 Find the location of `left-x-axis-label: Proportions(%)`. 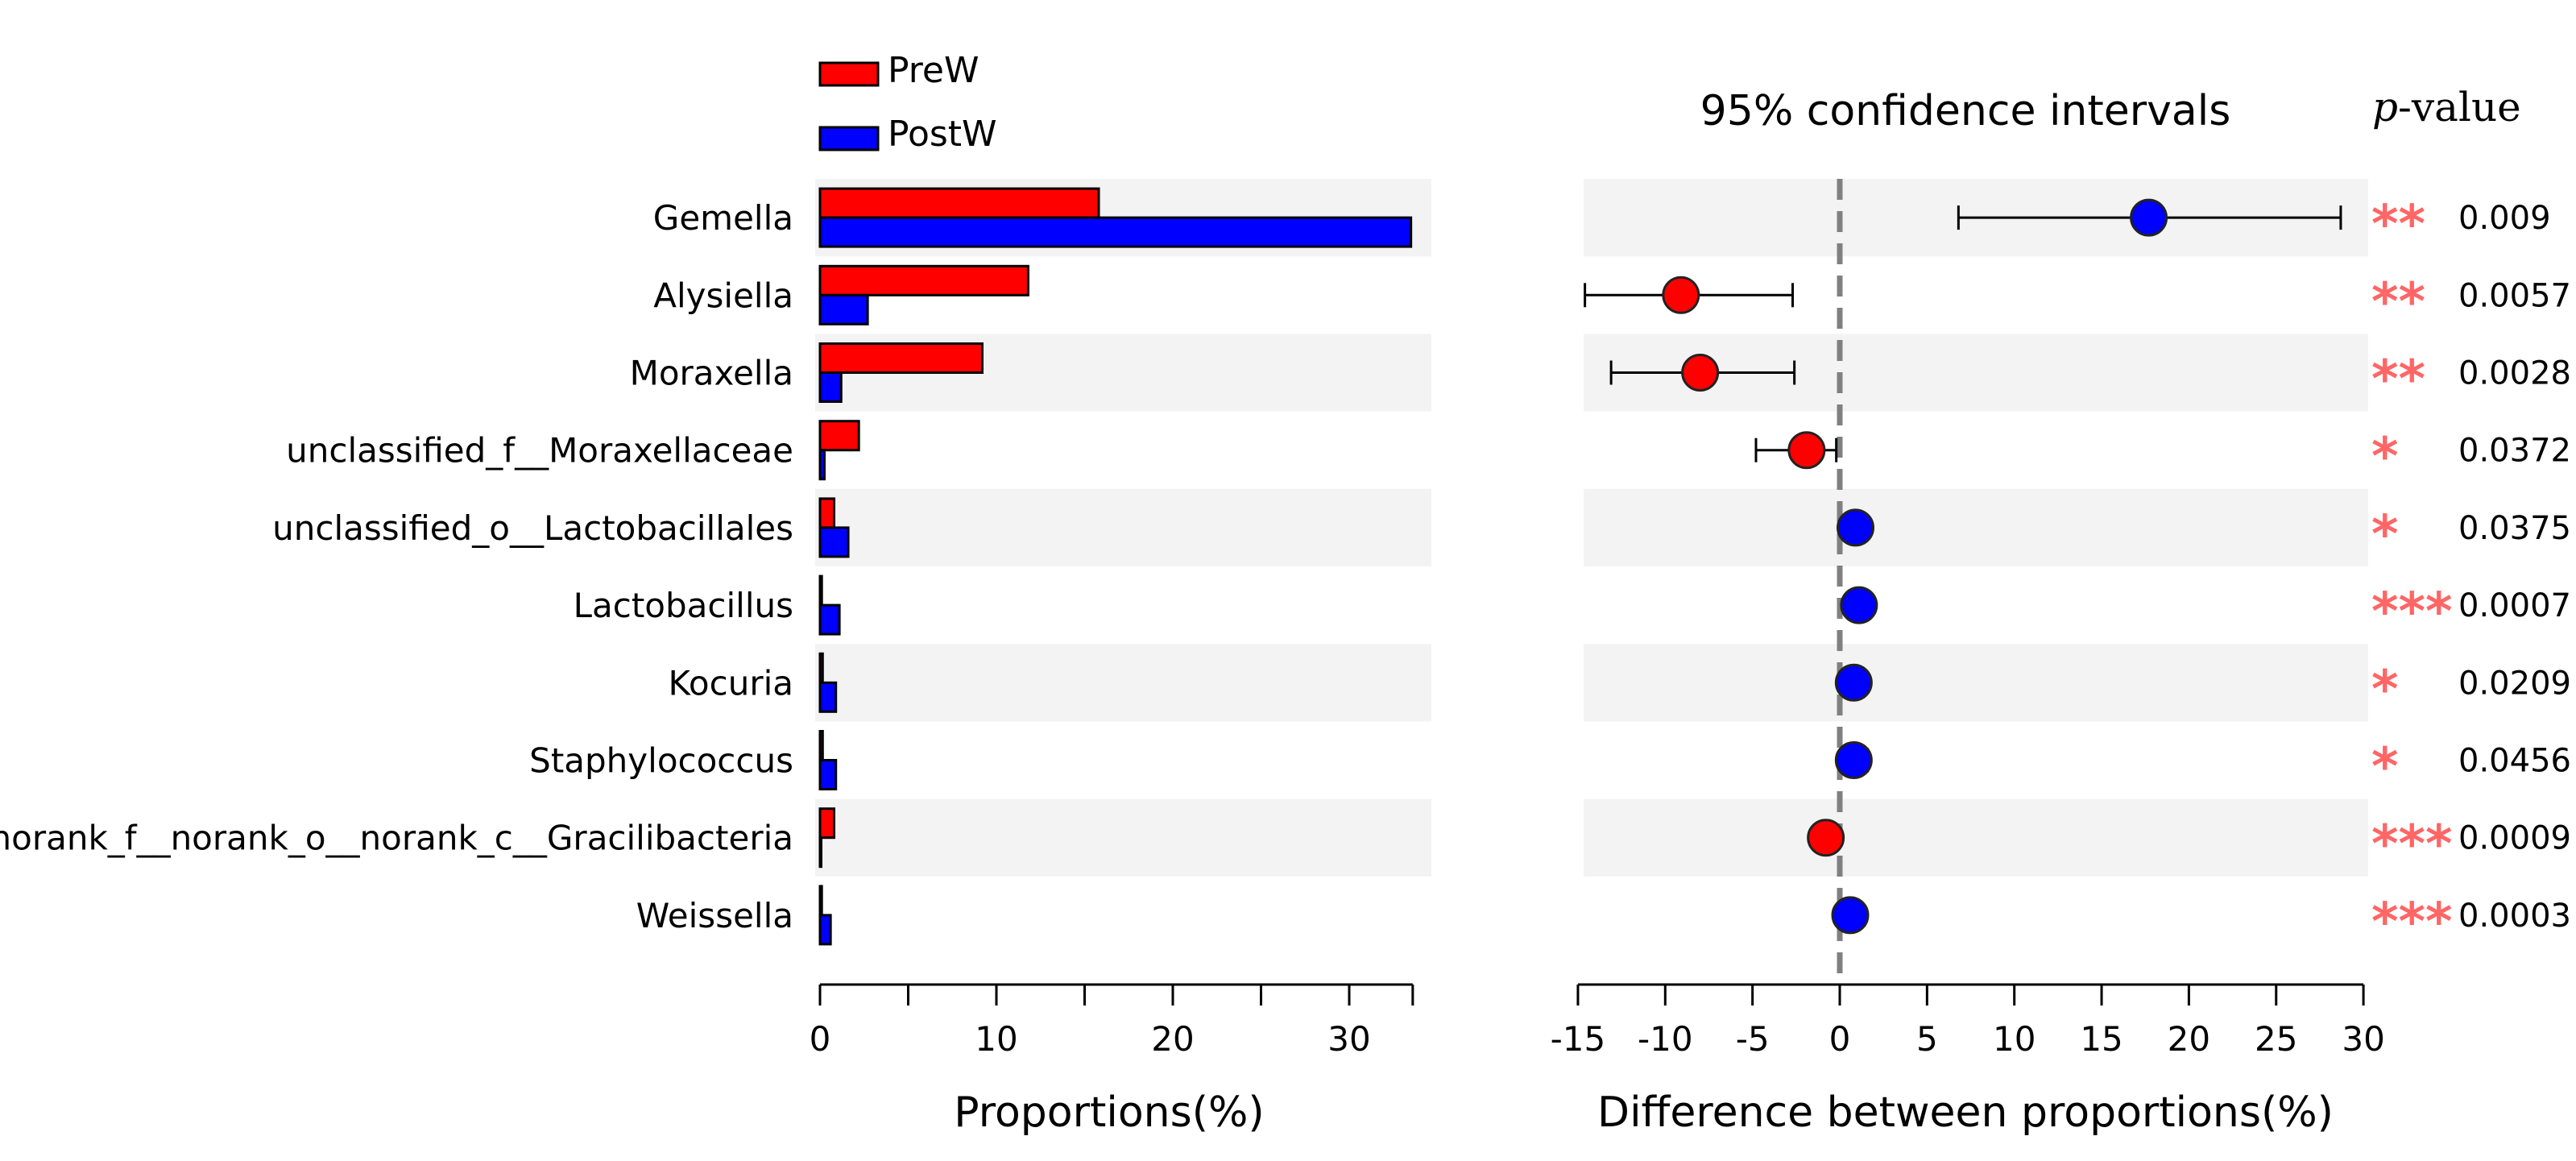

left-x-axis-label: Proportions(%) is located at coordinates (1109, 1112).